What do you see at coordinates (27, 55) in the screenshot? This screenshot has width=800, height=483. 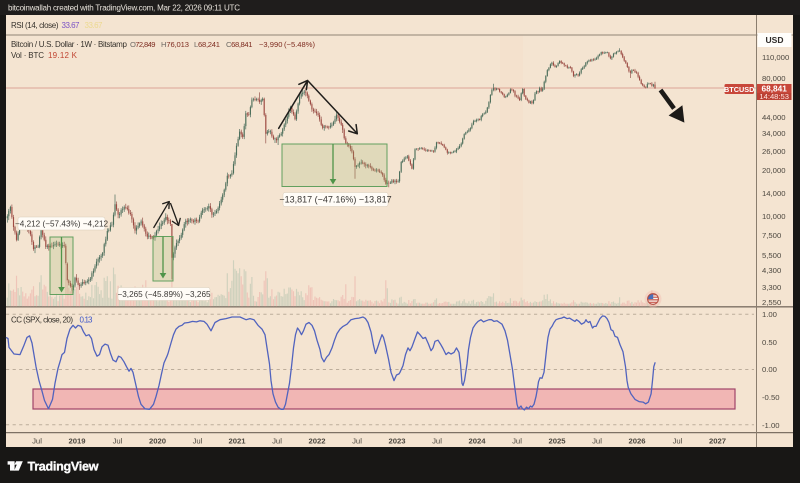 I see `svg-text: Vol · BTC` at bounding box center [27, 55].